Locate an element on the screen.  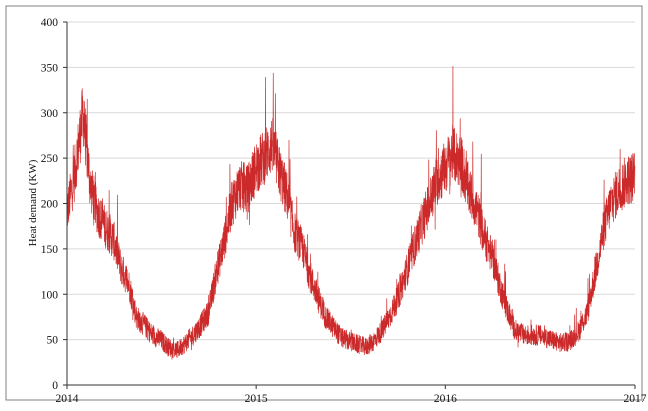
x-tick-label-2016: 2016 is located at coordinates (445, 399).